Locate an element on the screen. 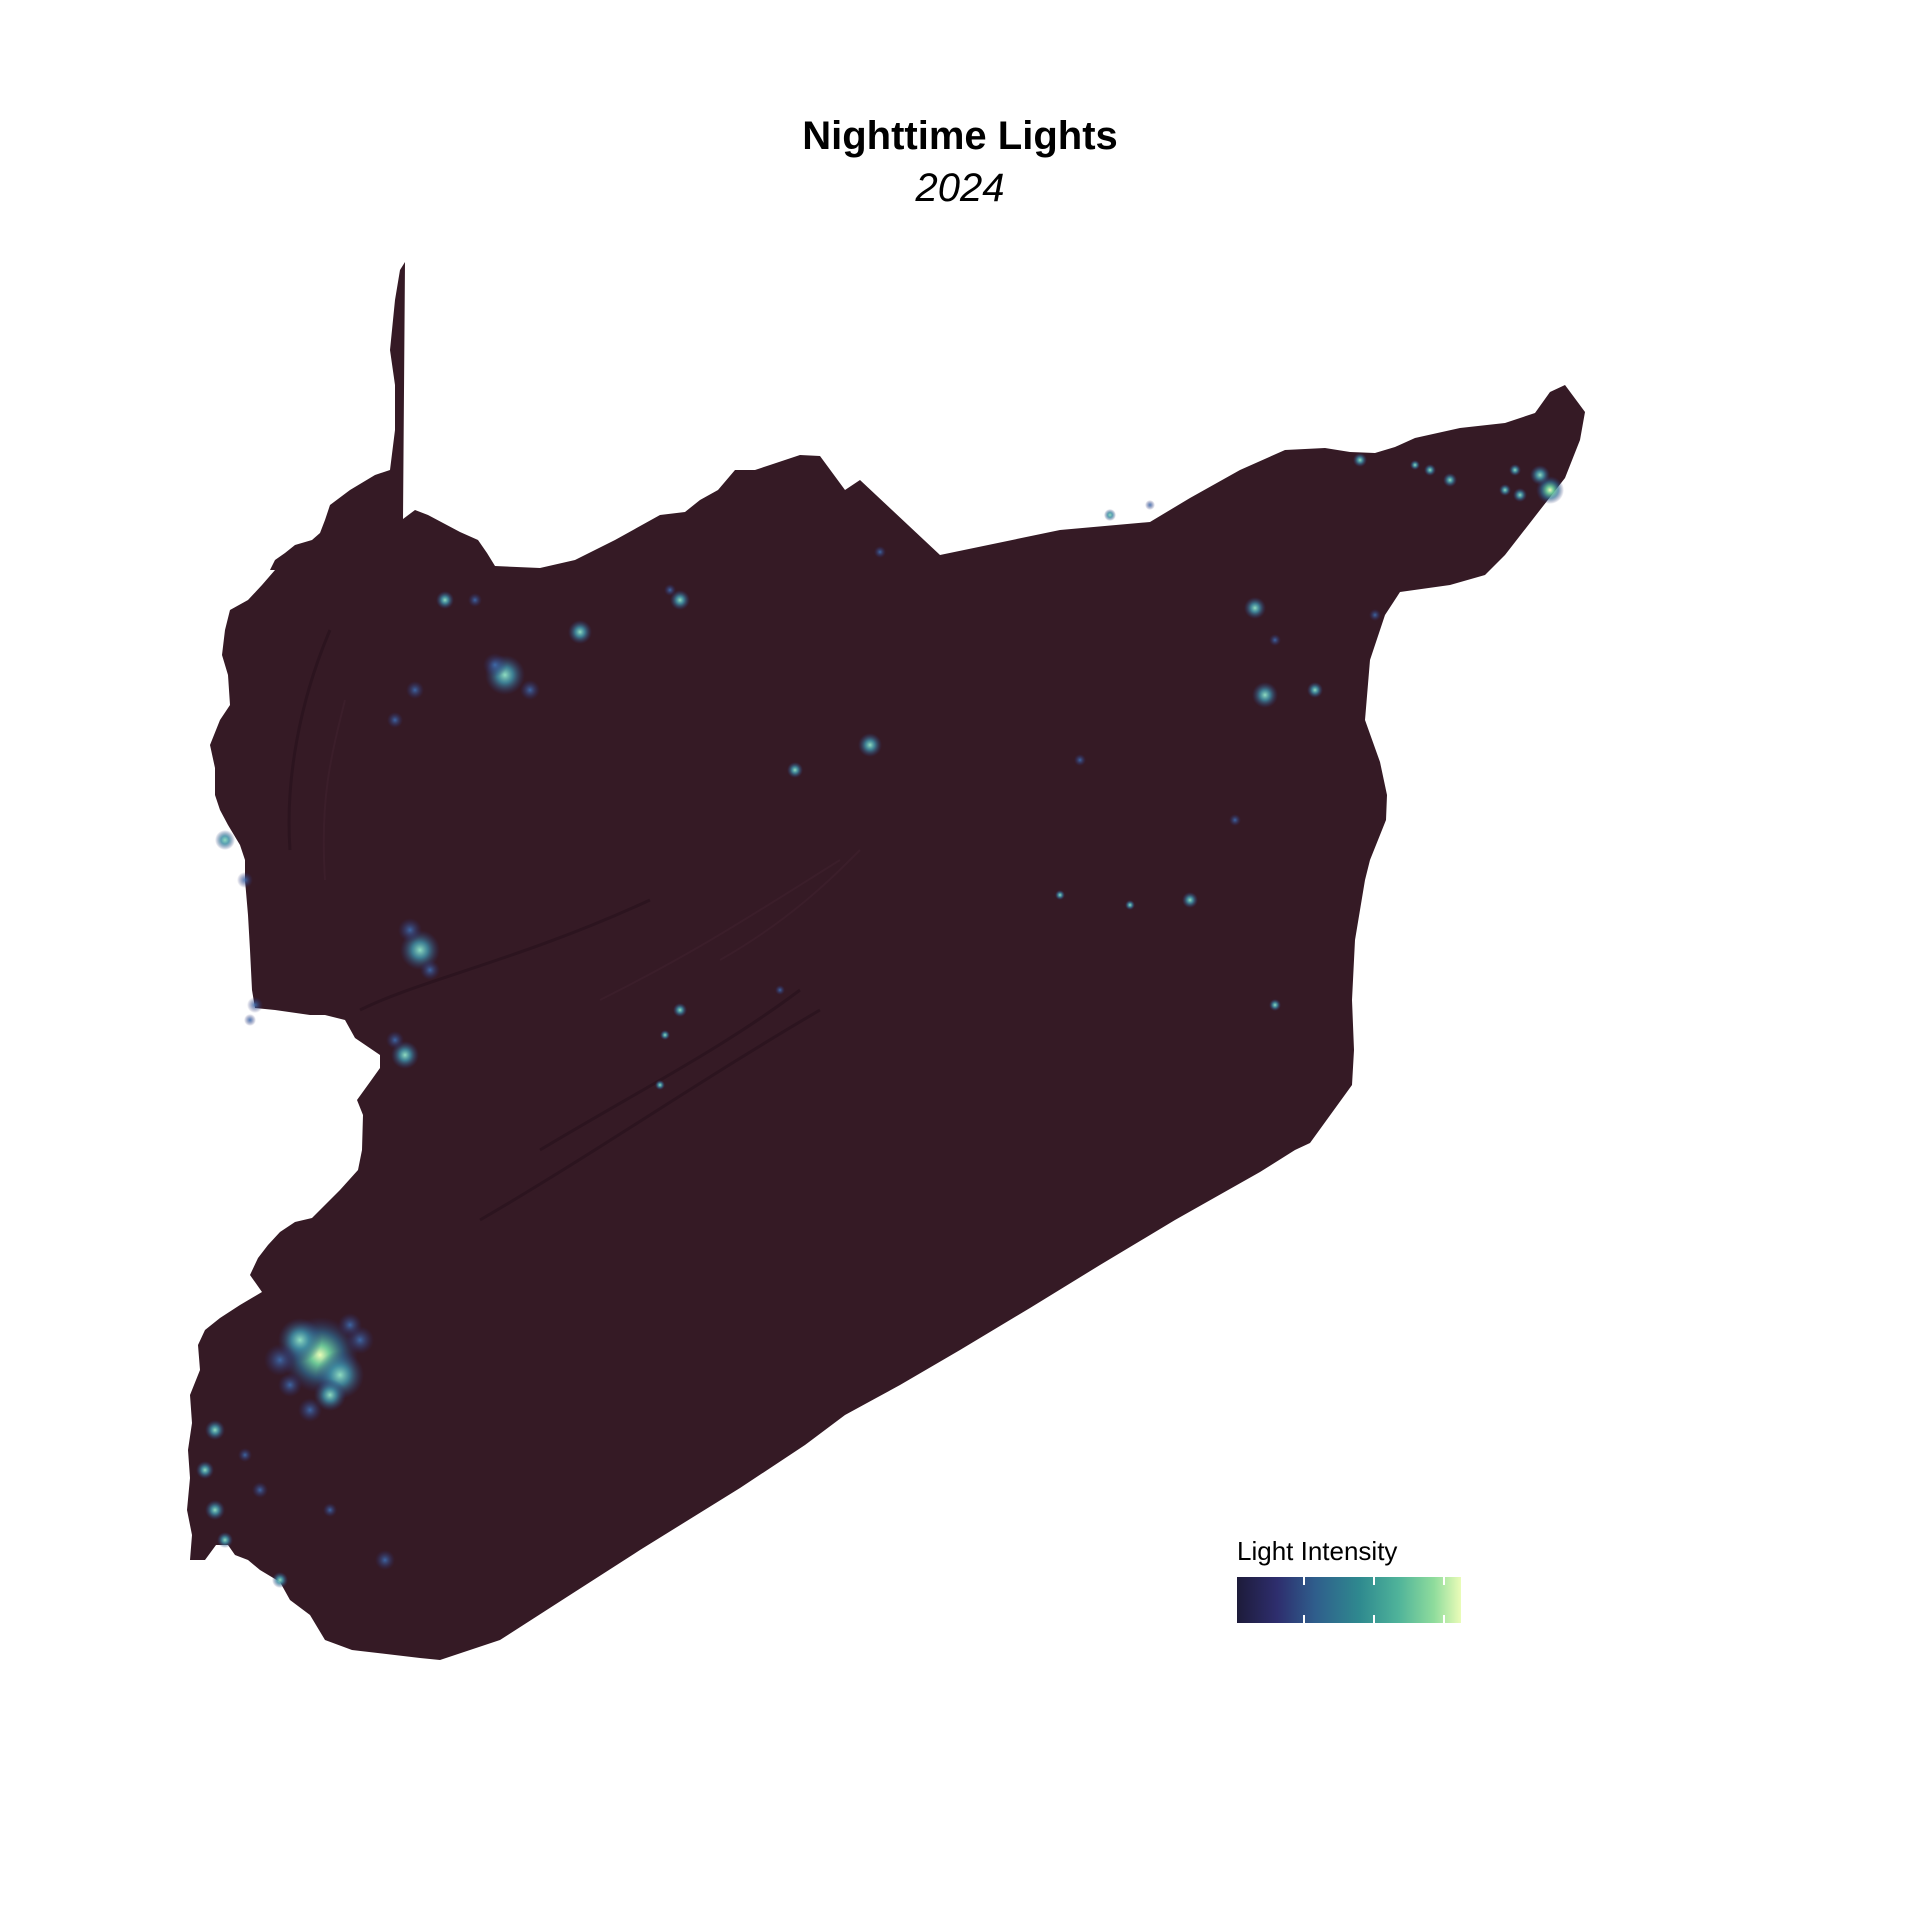  legend: Light Intensity is located at coordinates (1367, 1579).